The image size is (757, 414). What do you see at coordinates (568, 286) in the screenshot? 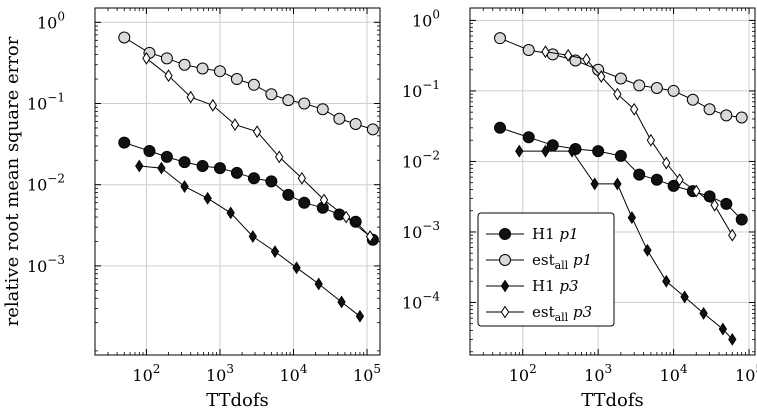
I see `legend-label-variable: p3` at bounding box center [568, 286].